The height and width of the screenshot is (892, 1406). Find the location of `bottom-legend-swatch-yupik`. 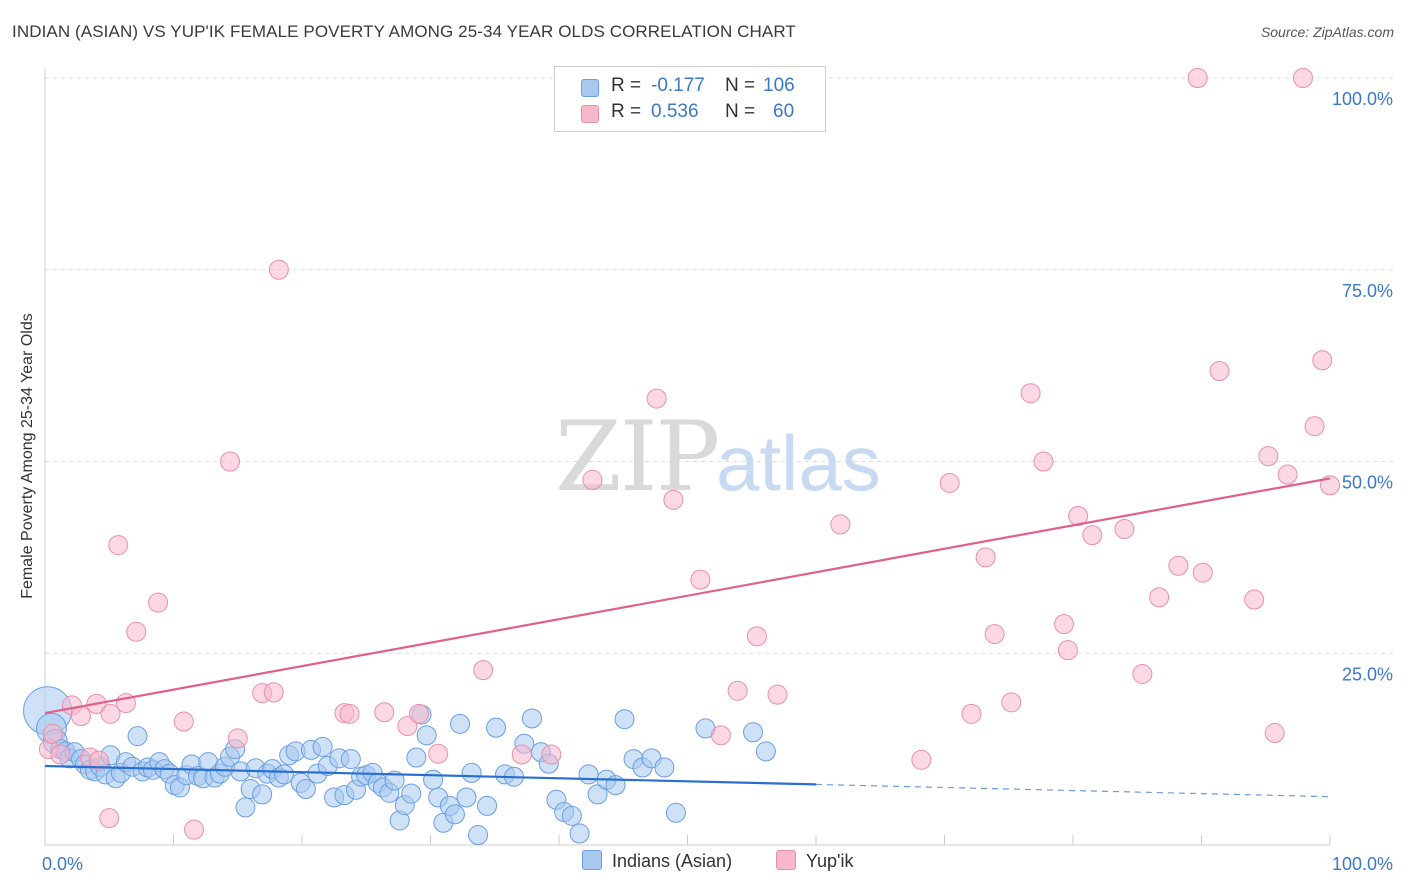

bottom-legend-swatch-yupik is located at coordinates (786, 860).